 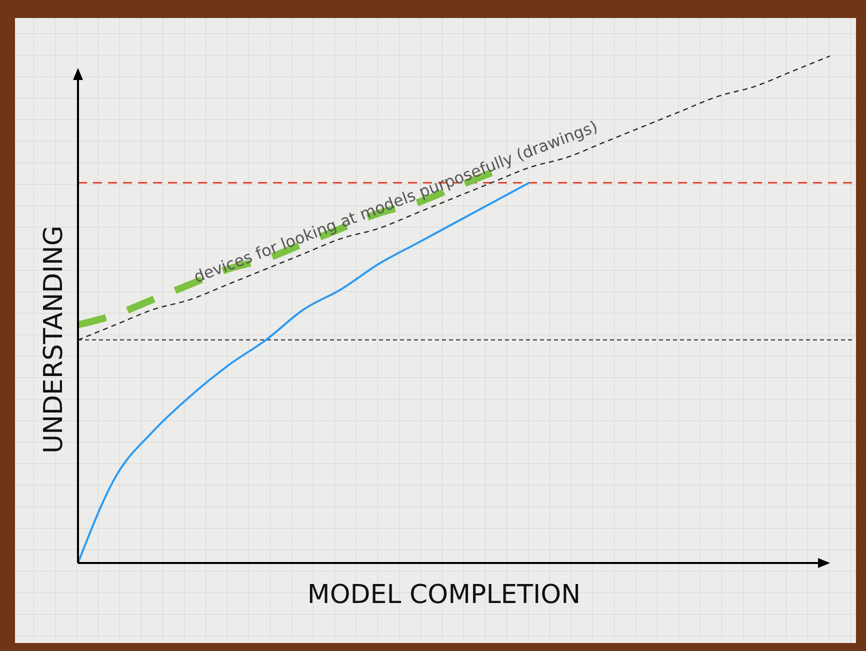 What do you see at coordinates (444, 595) in the screenshot?
I see `x-axis-title: MODEL COMPLETION` at bounding box center [444, 595].